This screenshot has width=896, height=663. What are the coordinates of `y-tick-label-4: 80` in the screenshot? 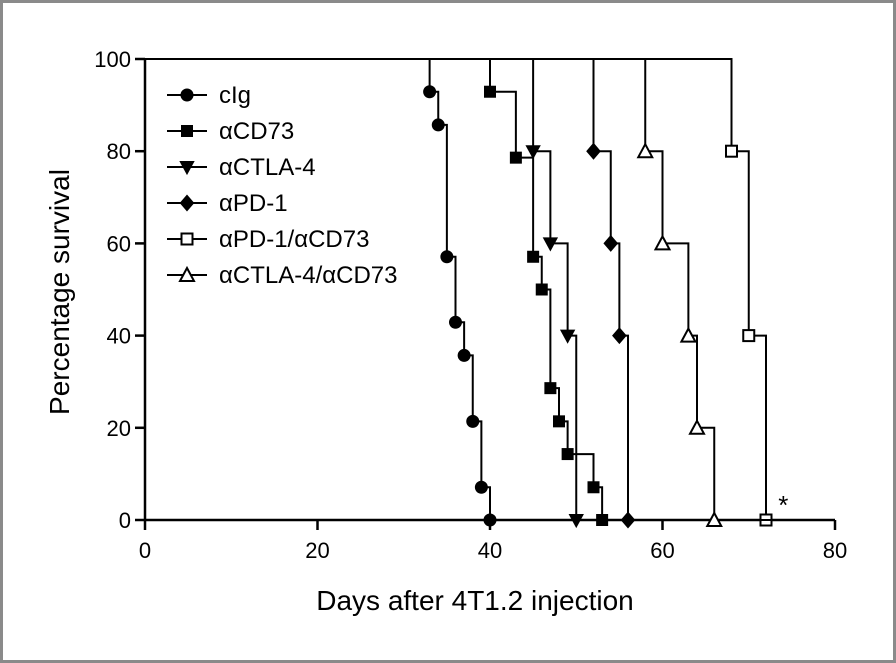 It's located at (119, 151).